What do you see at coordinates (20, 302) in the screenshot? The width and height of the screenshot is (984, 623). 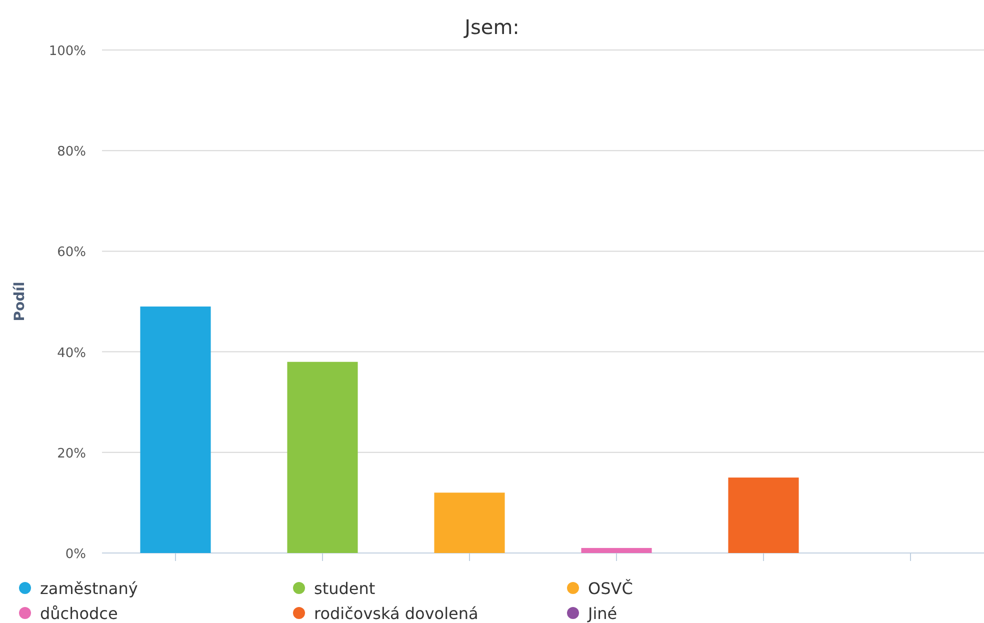 I see `y-axis-title: Podíl` at bounding box center [20, 302].